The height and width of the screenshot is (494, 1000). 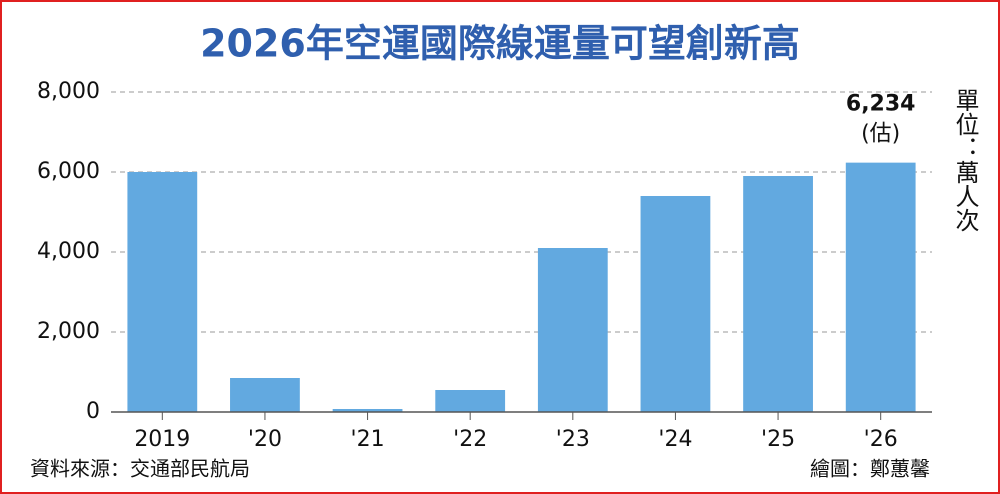 What do you see at coordinates (880, 134) in the screenshot?
I see `annotation: (估)` at bounding box center [880, 134].